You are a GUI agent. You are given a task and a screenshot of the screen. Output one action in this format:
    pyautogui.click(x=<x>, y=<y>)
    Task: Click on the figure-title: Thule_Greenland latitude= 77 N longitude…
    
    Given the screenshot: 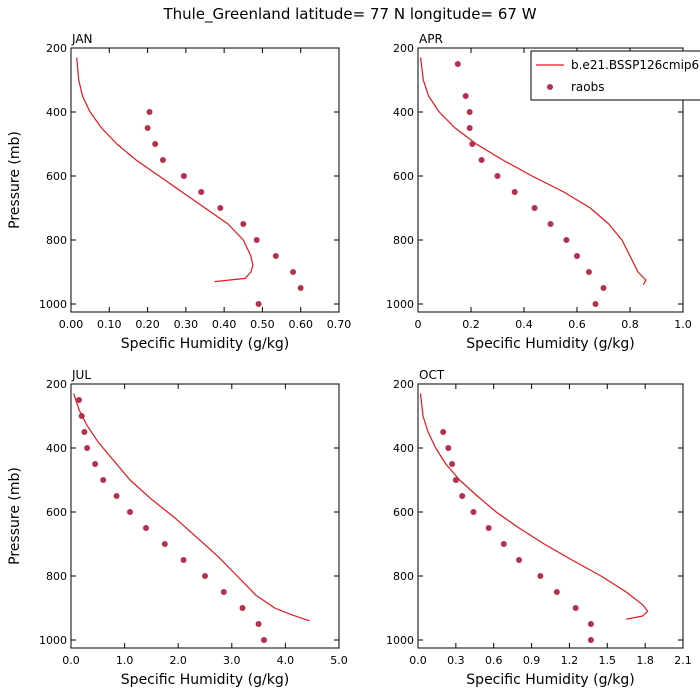 What is the action you would take?
    pyautogui.click(x=349, y=14)
    